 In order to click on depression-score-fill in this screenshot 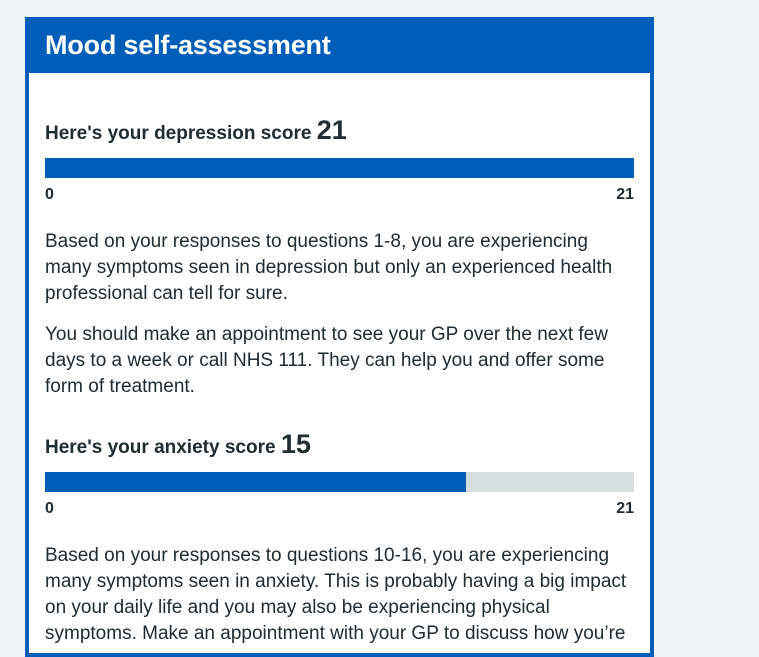, I will do `click(339, 168)`.